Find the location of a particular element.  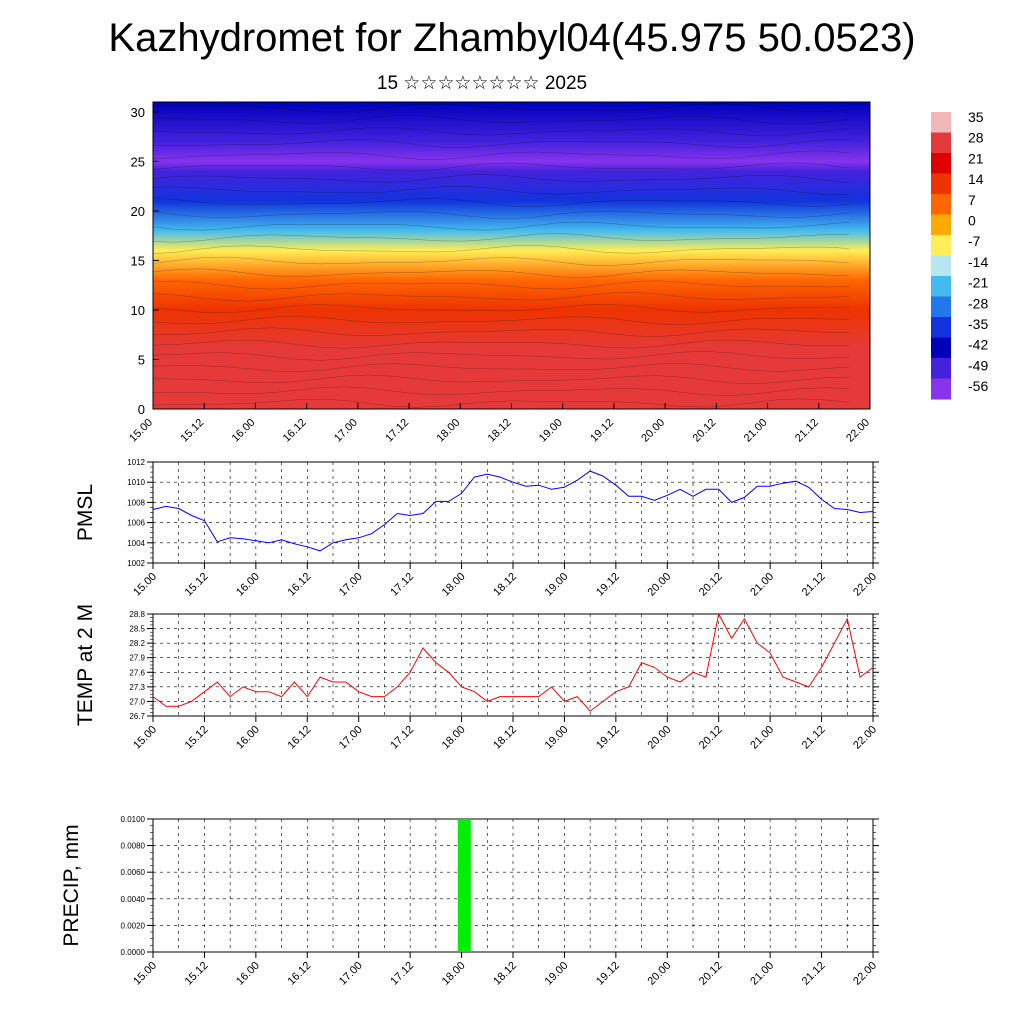

y-tick-label: 0.0100 is located at coordinates (133, 819).